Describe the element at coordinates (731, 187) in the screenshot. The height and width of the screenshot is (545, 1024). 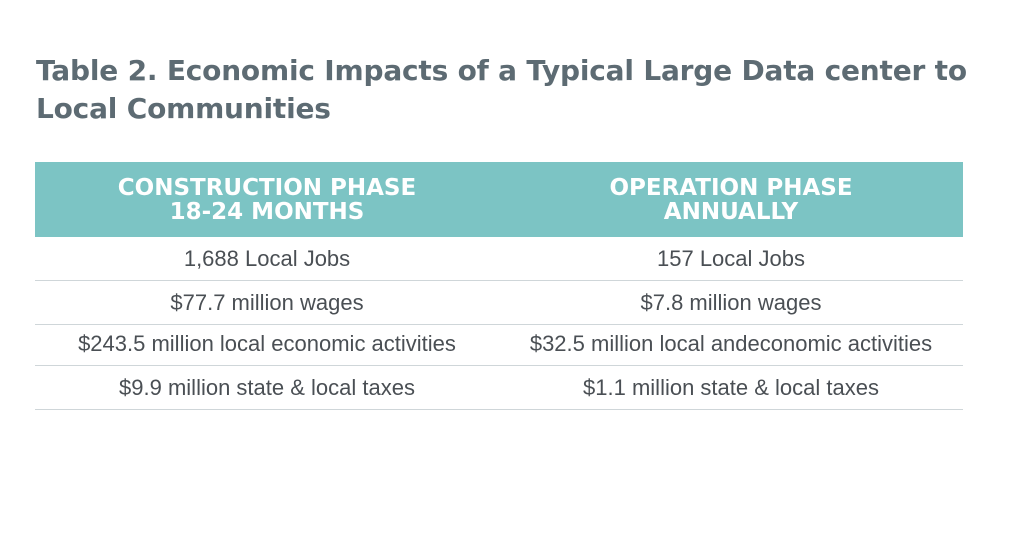
I see `header-operation-phase-title: OPERATION PHASE` at that location.